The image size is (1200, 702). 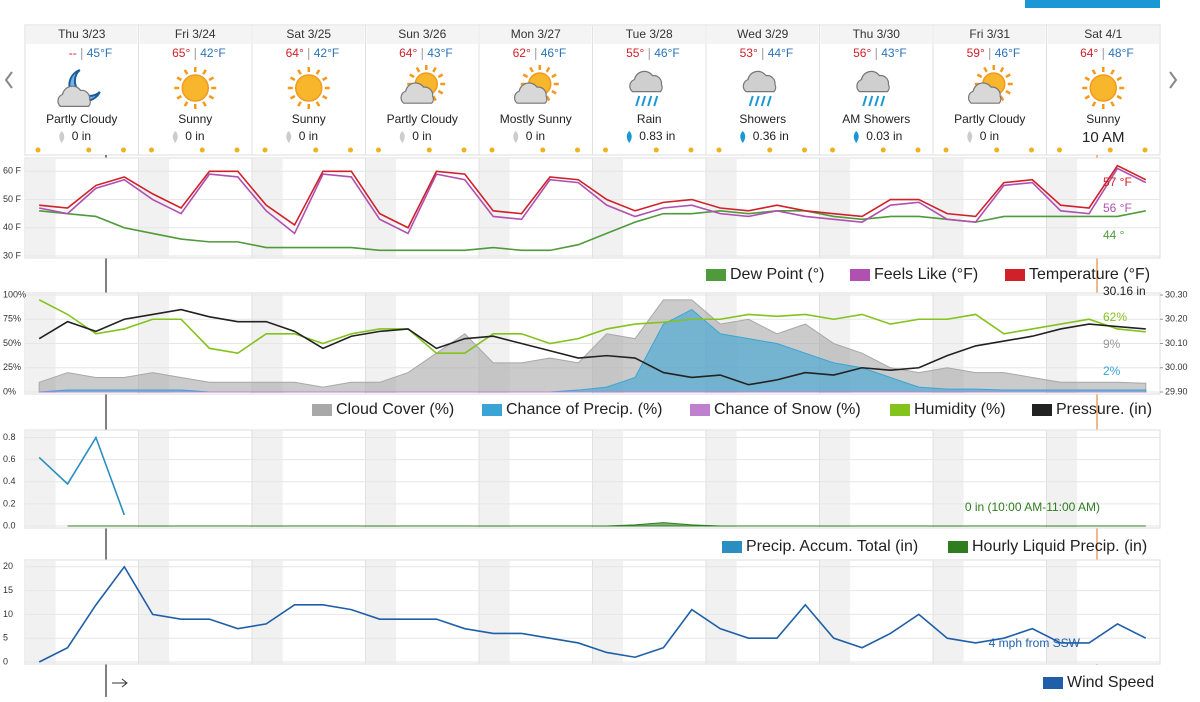 What do you see at coordinates (9, 481) in the screenshot?
I see `y-tick-label: 0.4` at bounding box center [9, 481].